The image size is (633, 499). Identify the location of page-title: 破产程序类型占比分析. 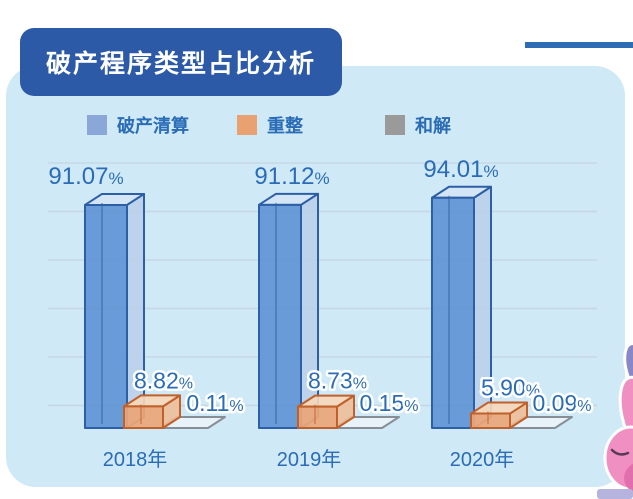
(181, 62).